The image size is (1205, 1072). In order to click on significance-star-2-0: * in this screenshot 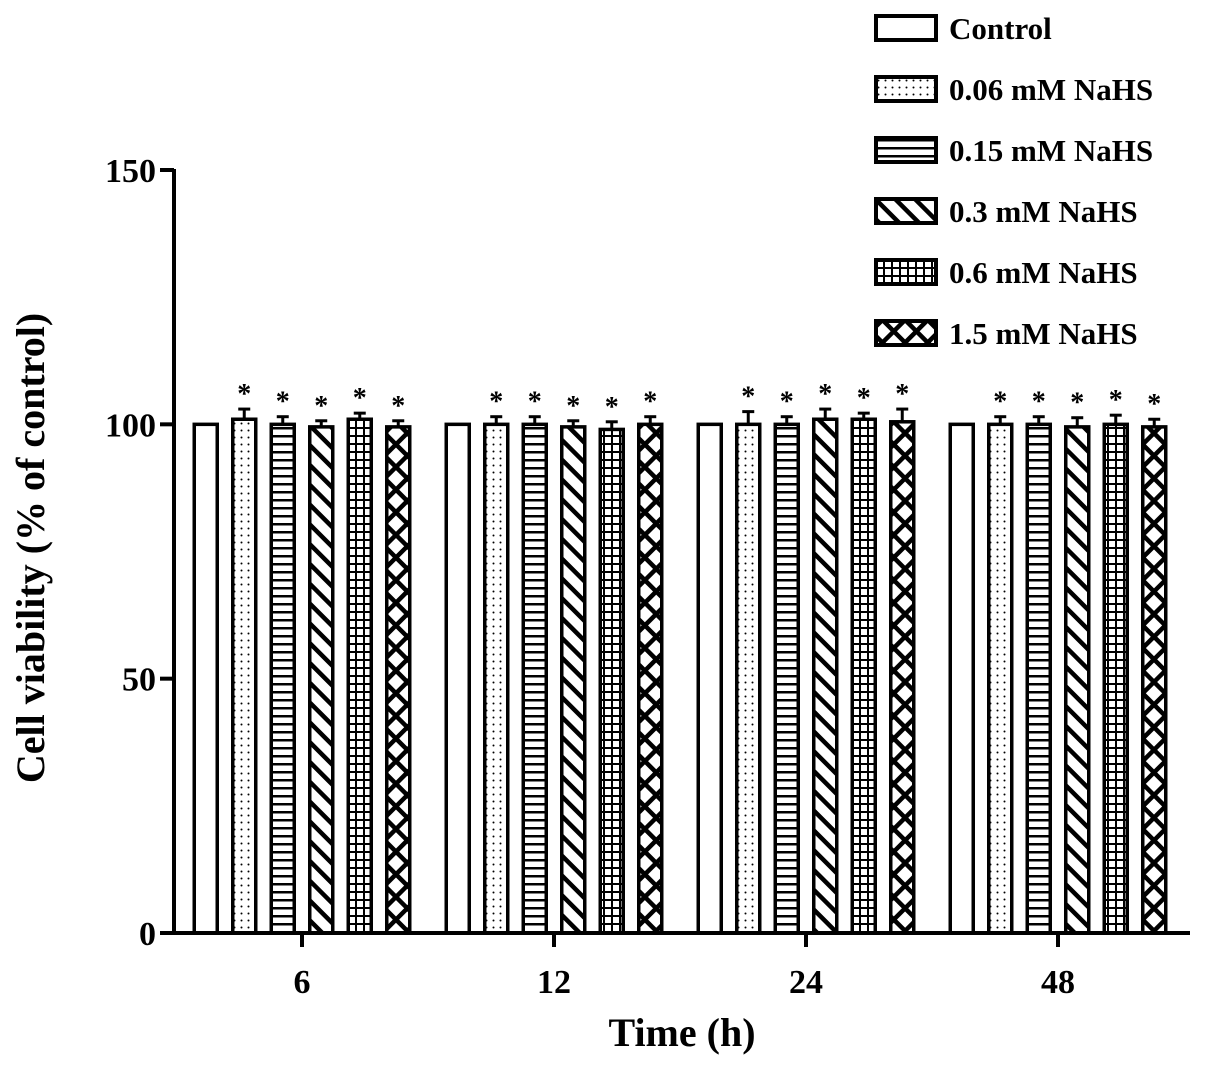, I will do `click(283, 402)`.